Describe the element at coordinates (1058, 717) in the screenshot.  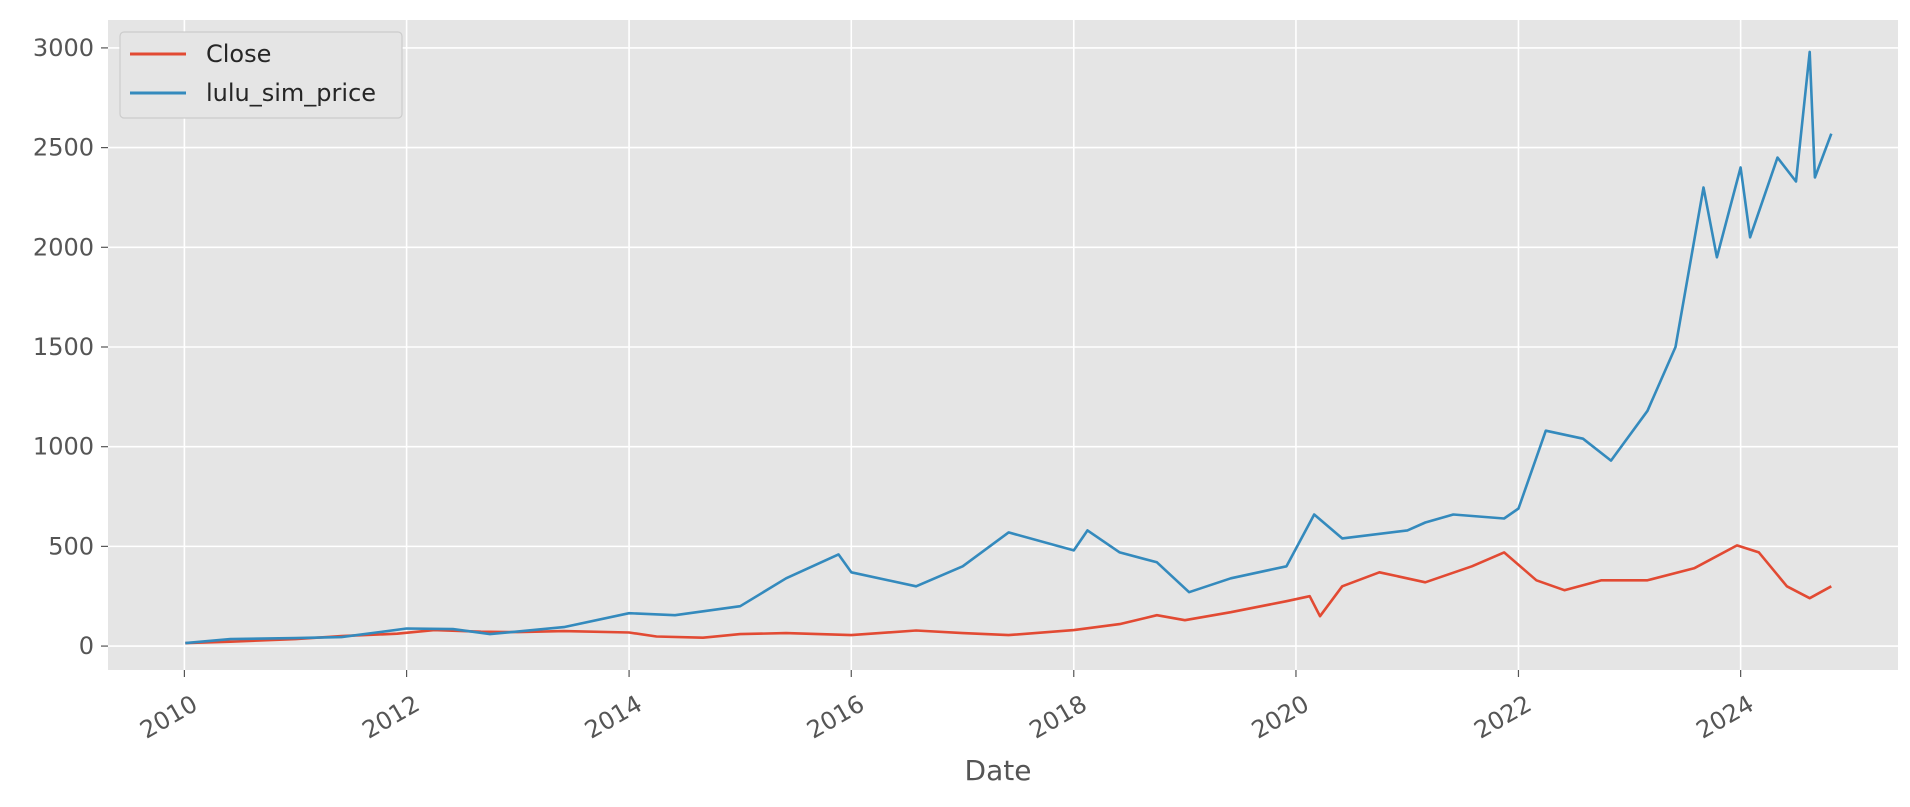
I see `x-tick-label: 2018` at that location.